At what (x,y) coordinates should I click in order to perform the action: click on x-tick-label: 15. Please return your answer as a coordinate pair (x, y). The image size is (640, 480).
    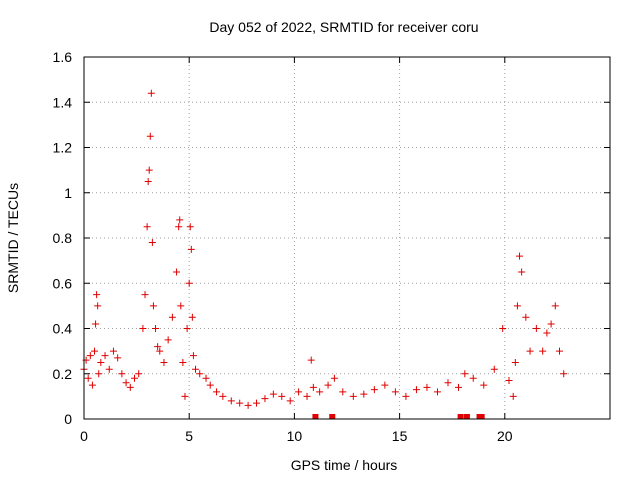
    Looking at the image, I should click on (400, 436).